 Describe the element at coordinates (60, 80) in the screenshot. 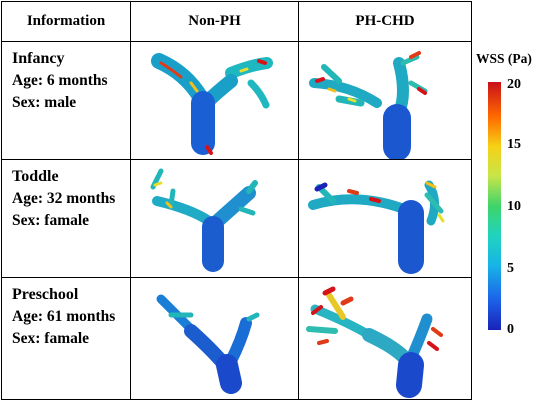

I see `age-label: Age: 6 months` at that location.